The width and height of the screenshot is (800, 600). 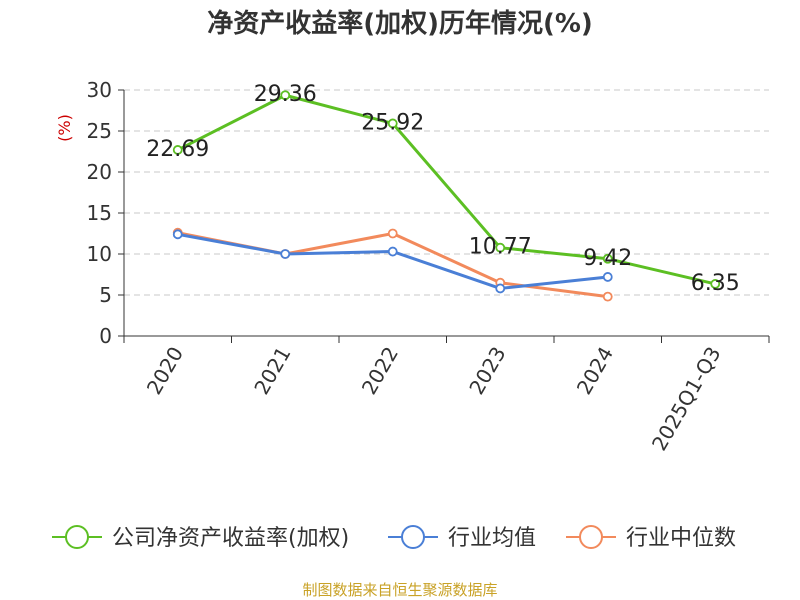 I want to click on chart-title: 净资产收益率(加权)历年情况(%), so click(x=400, y=23).